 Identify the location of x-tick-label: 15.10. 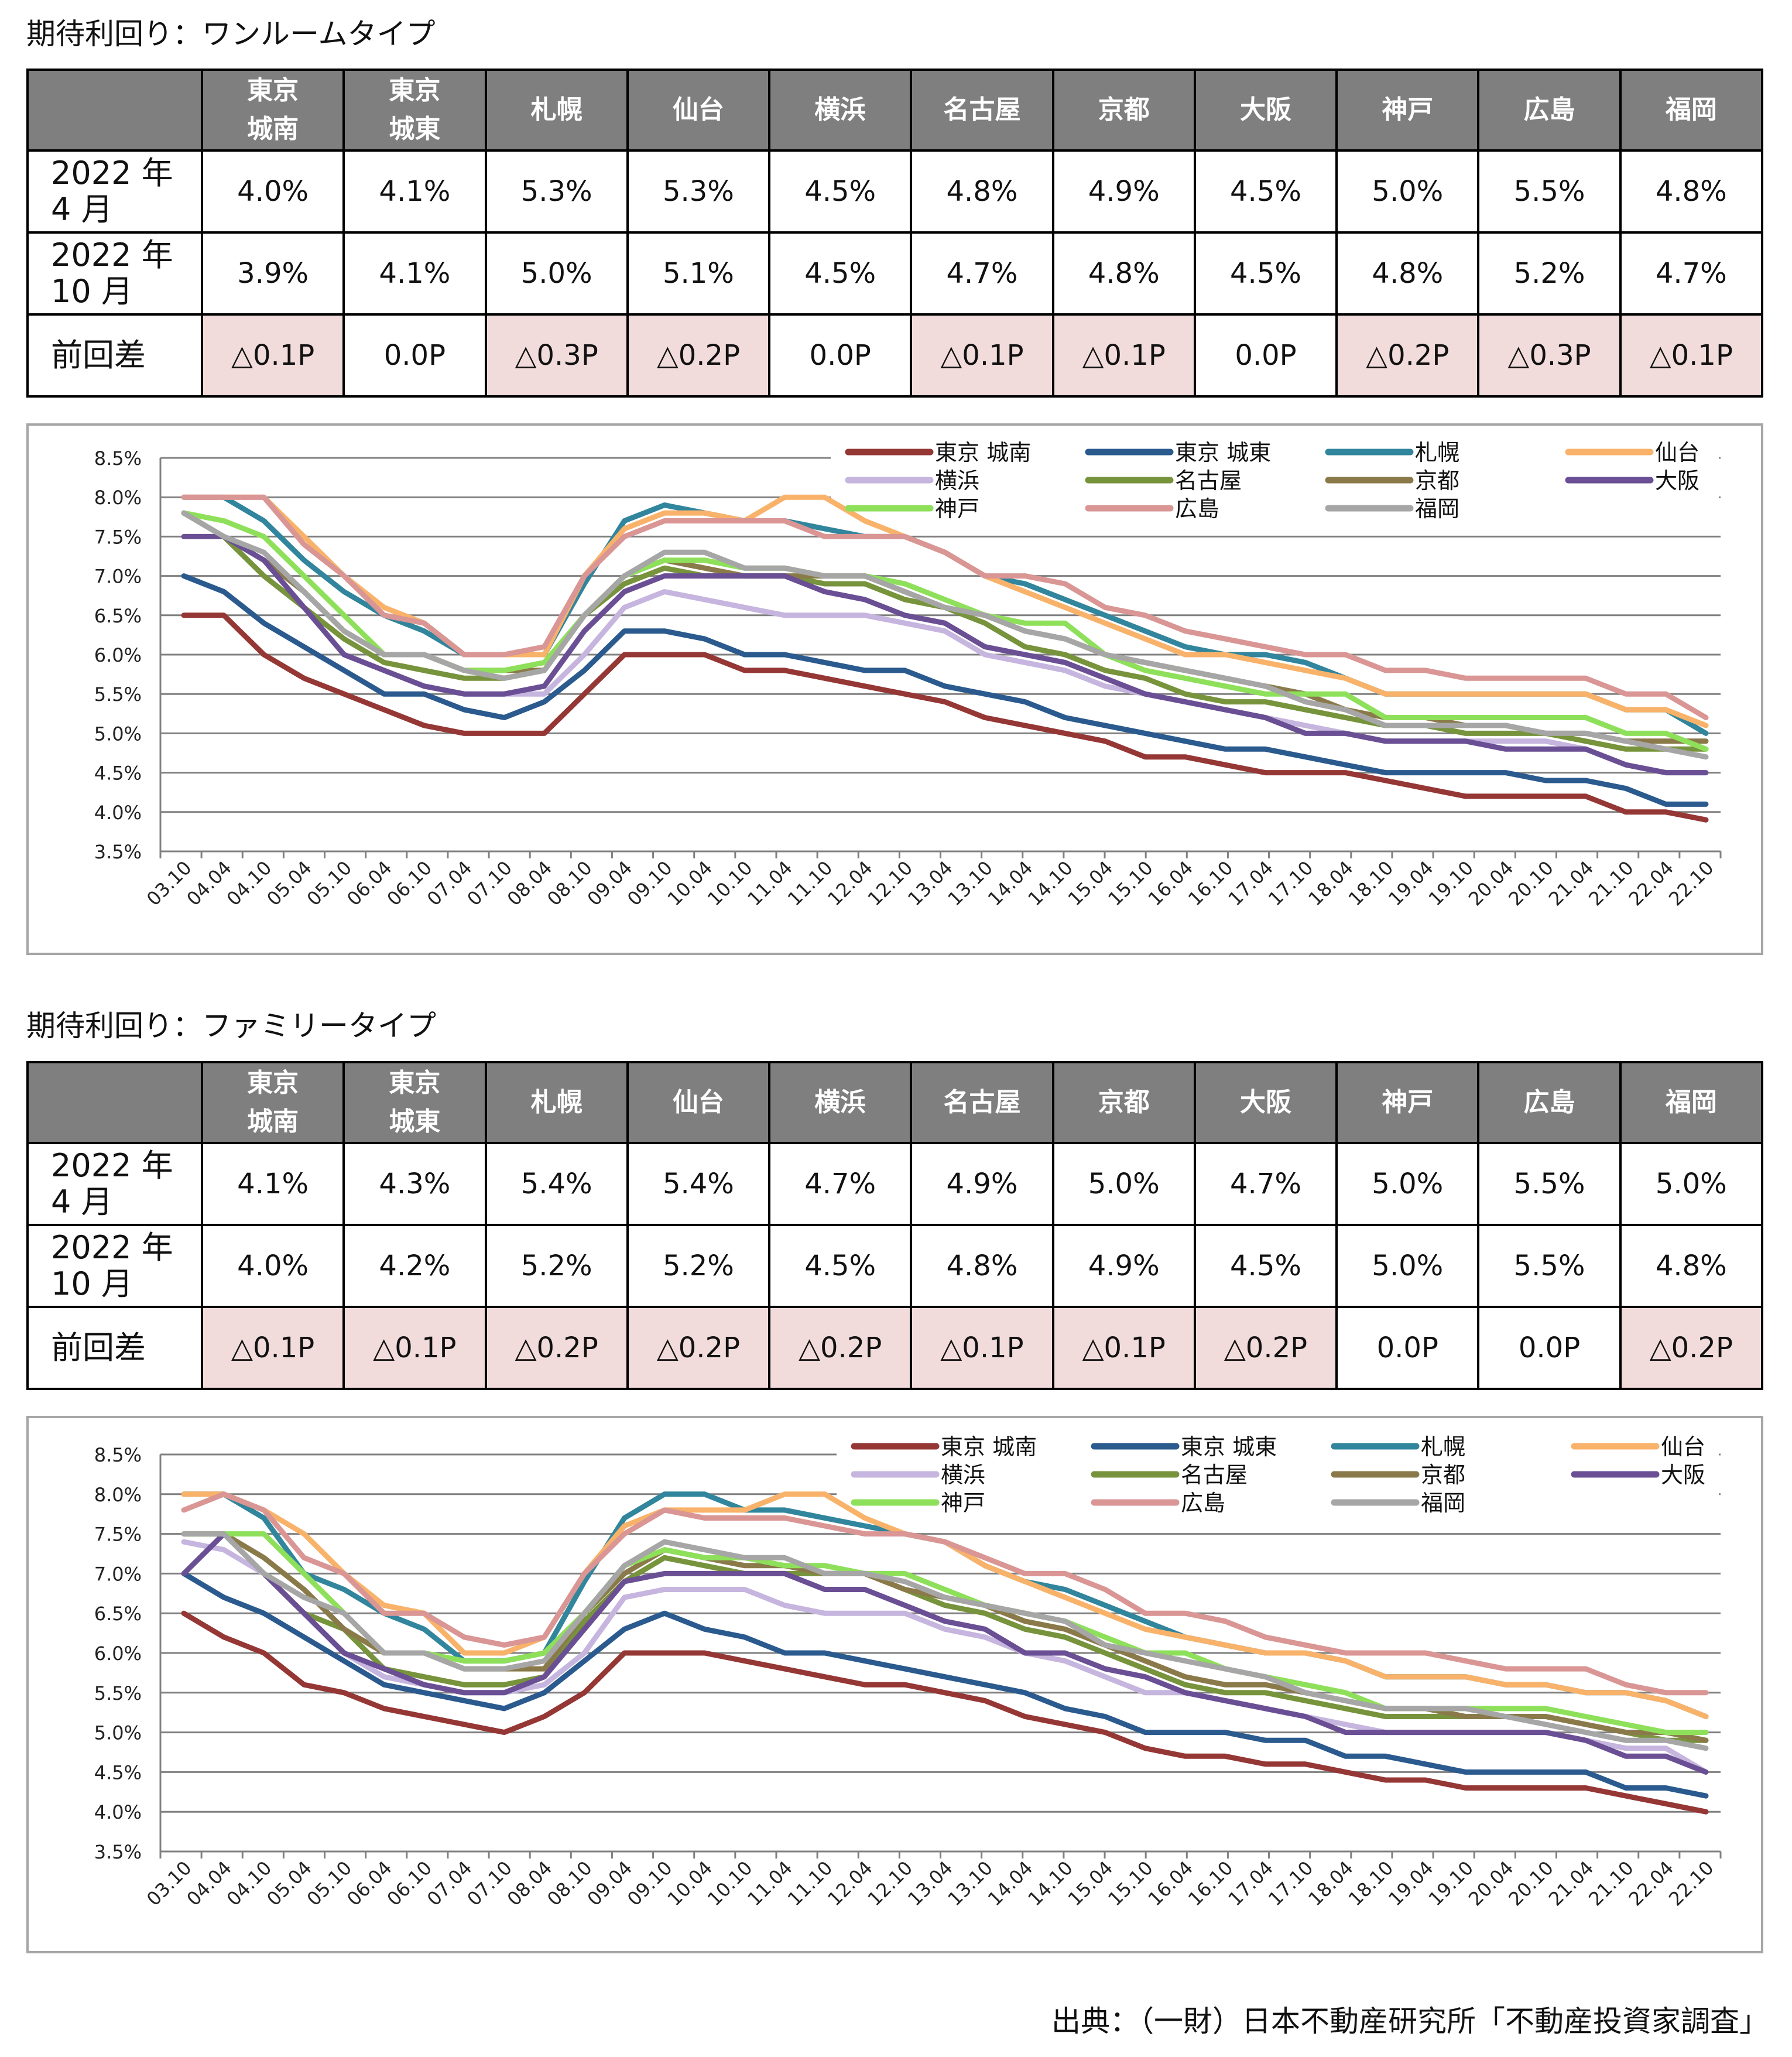
(1130, 884).